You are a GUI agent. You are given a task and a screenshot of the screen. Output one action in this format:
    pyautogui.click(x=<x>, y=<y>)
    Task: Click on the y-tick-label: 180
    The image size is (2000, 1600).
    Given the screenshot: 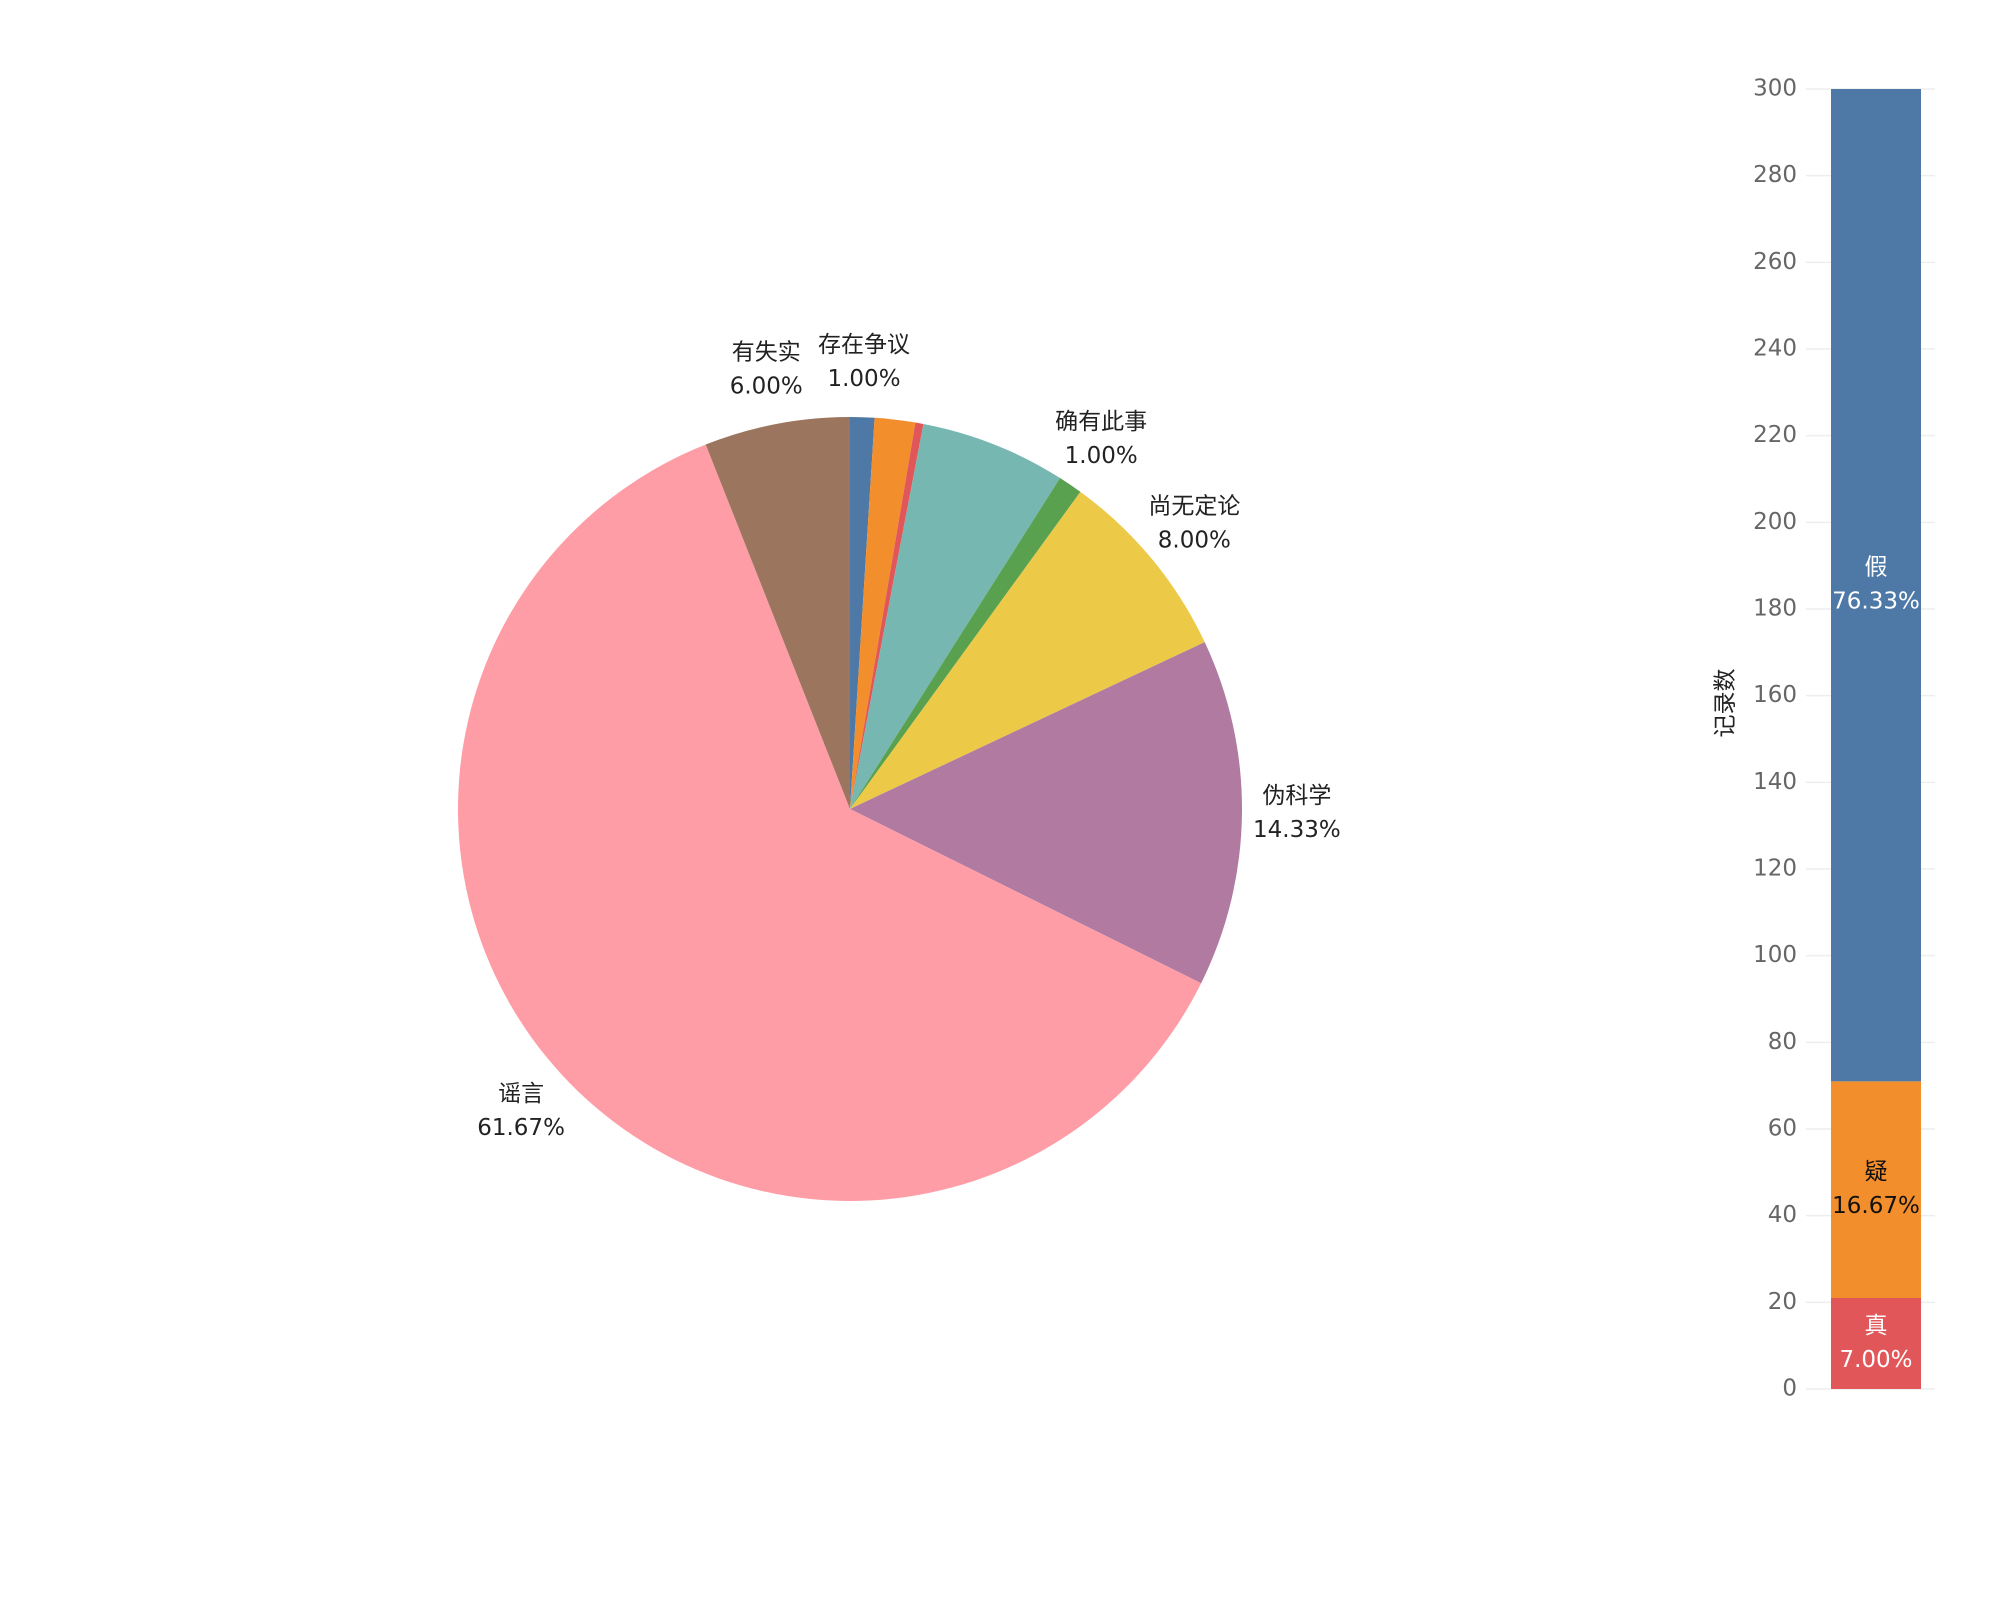 What is the action you would take?
    pyautogui.click(x=1775, y=609)
    